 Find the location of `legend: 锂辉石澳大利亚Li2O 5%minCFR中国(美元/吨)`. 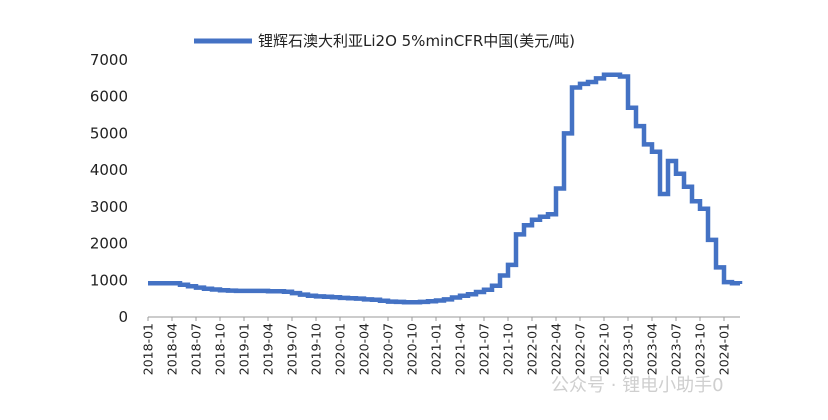

legend: 锂辉石澳大利亚Li2O 5%minCFR中国(美元/吨) is located at coordinates (384, 41).